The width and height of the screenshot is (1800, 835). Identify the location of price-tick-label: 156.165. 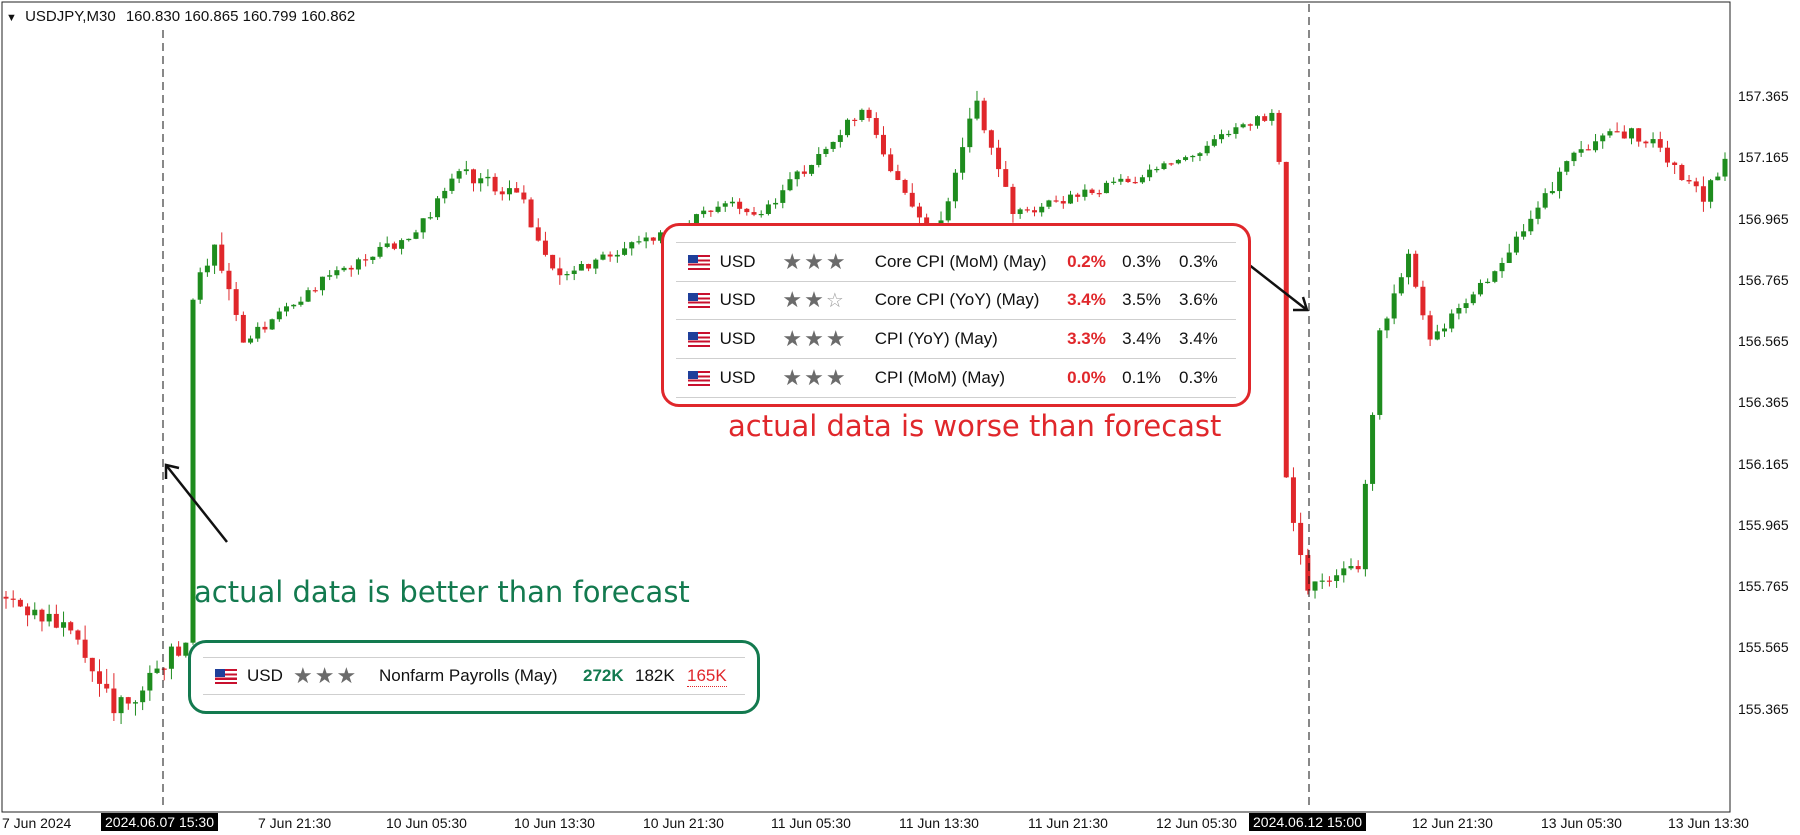
(1763, 463).